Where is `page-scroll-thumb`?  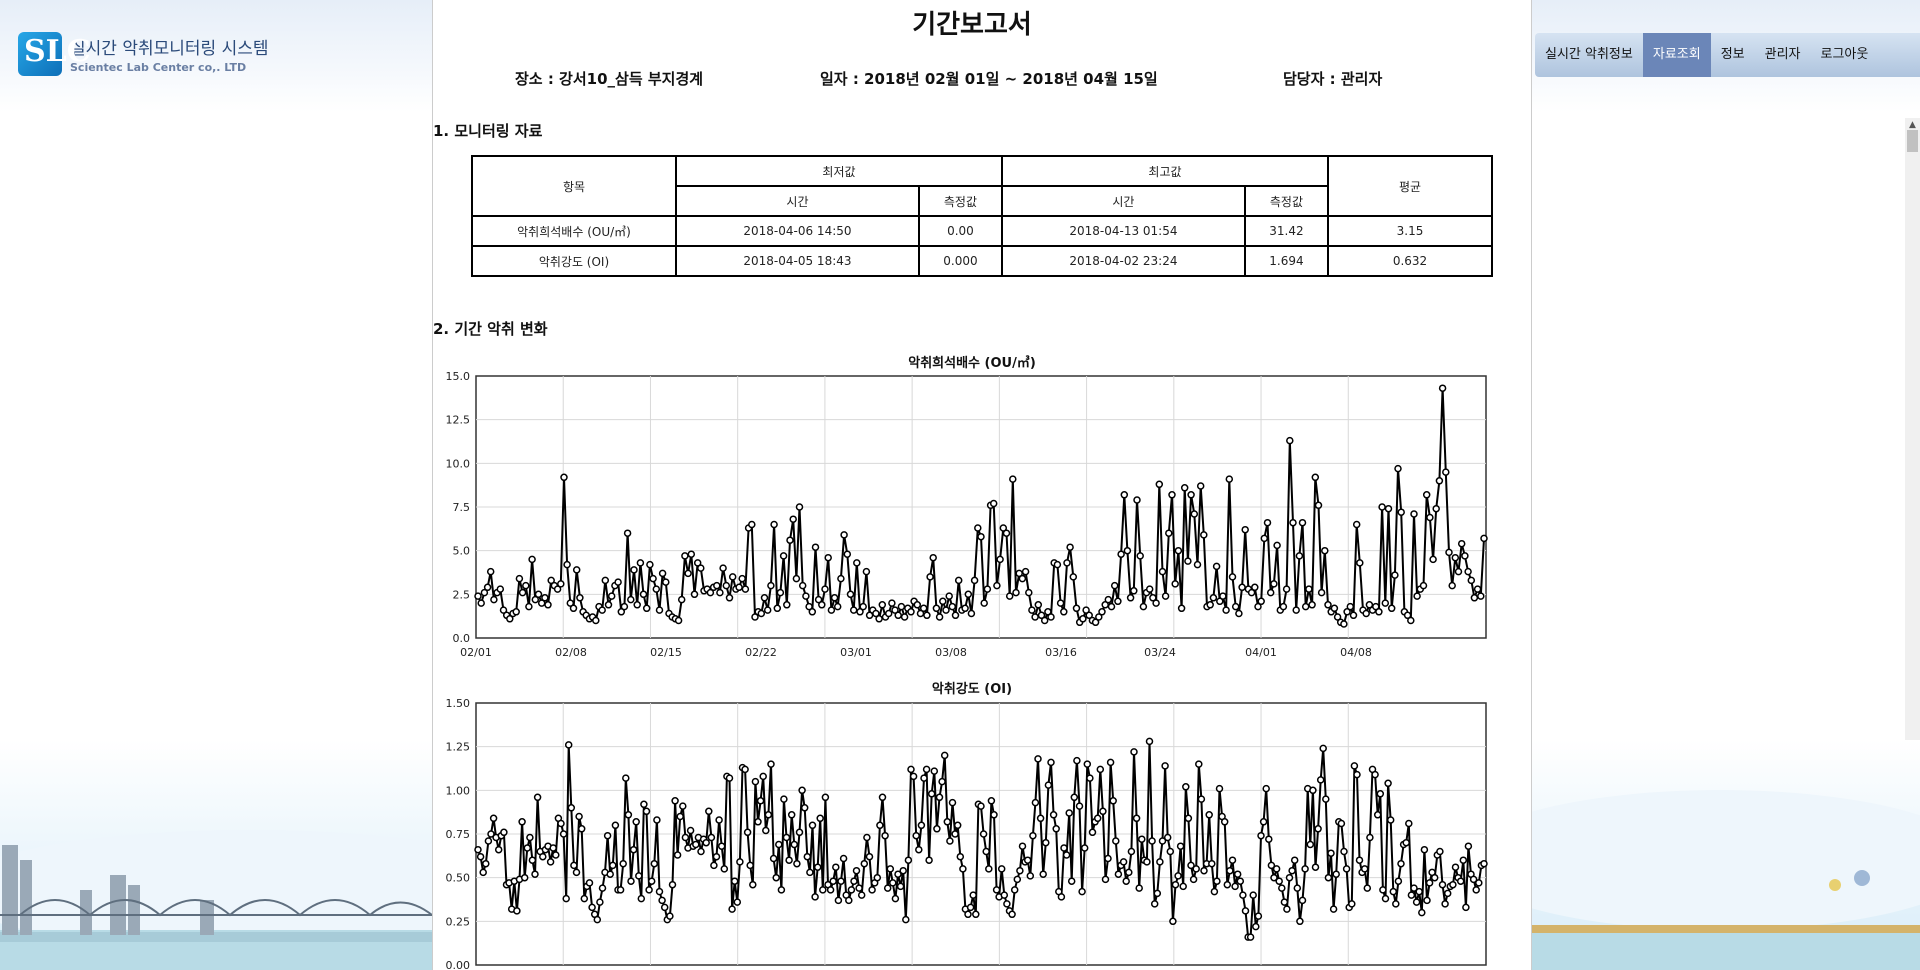
page-scroll-thumb is located at coordinates (1912, 141).